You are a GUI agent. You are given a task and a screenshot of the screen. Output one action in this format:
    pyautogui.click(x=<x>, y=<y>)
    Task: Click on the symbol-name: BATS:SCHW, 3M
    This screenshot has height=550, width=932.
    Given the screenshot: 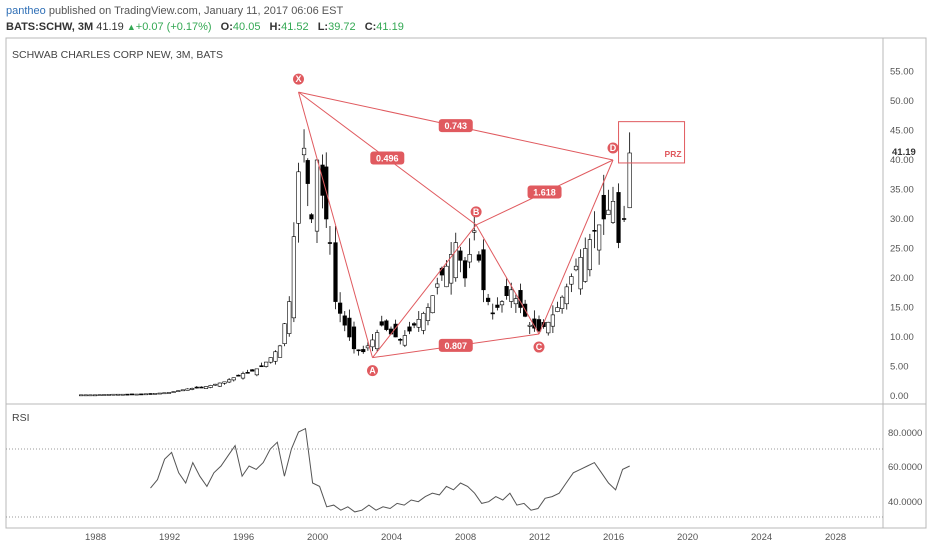 What is the action you would take?
    pyautogui.click(x=50, y=27)
    